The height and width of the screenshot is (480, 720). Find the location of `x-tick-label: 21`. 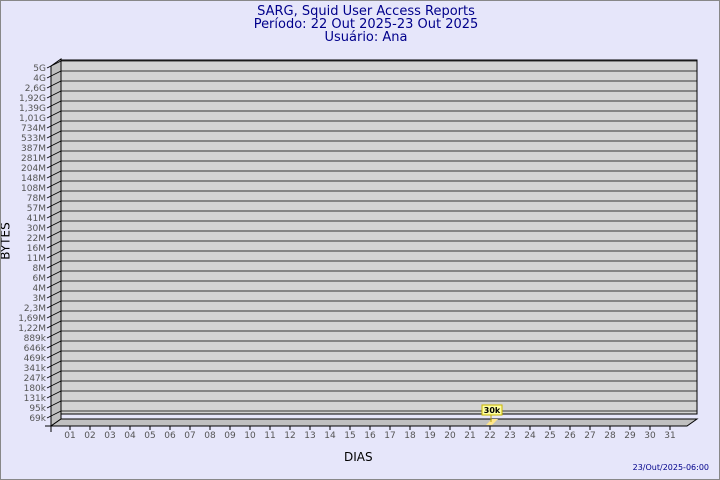

x-tick-label: 21 is located at coordinates (469, 436).